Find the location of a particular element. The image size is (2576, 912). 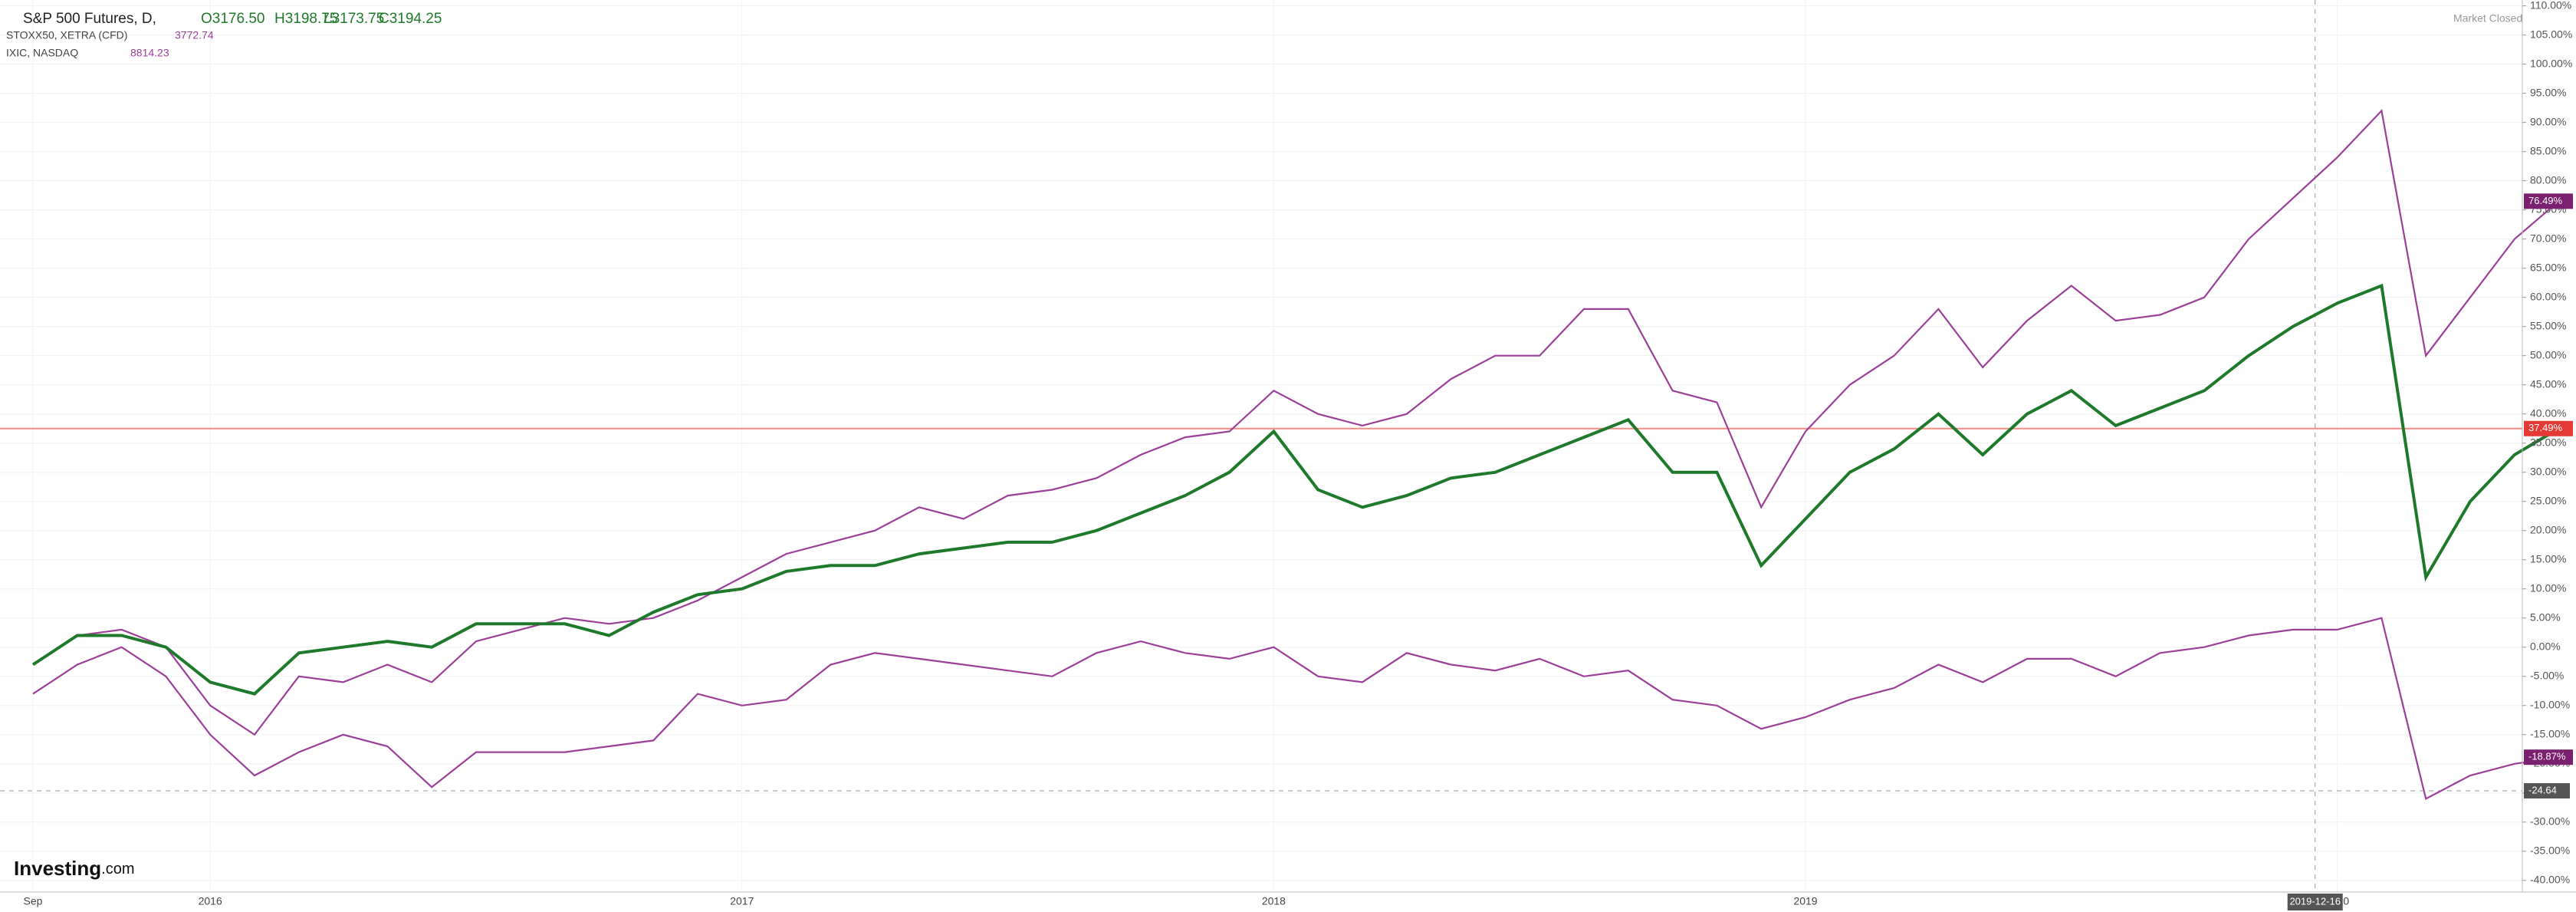

symbol: S&P 500 Futures, D, is located at coordinates (89, 19).